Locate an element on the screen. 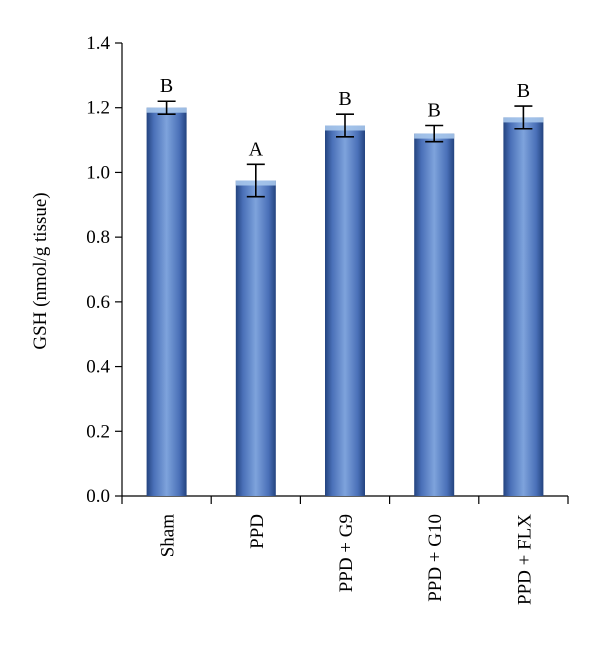 The height and width of the screenshot is (660, 608). y-tick-label: 0.8 is located at coordinates (98, 237).